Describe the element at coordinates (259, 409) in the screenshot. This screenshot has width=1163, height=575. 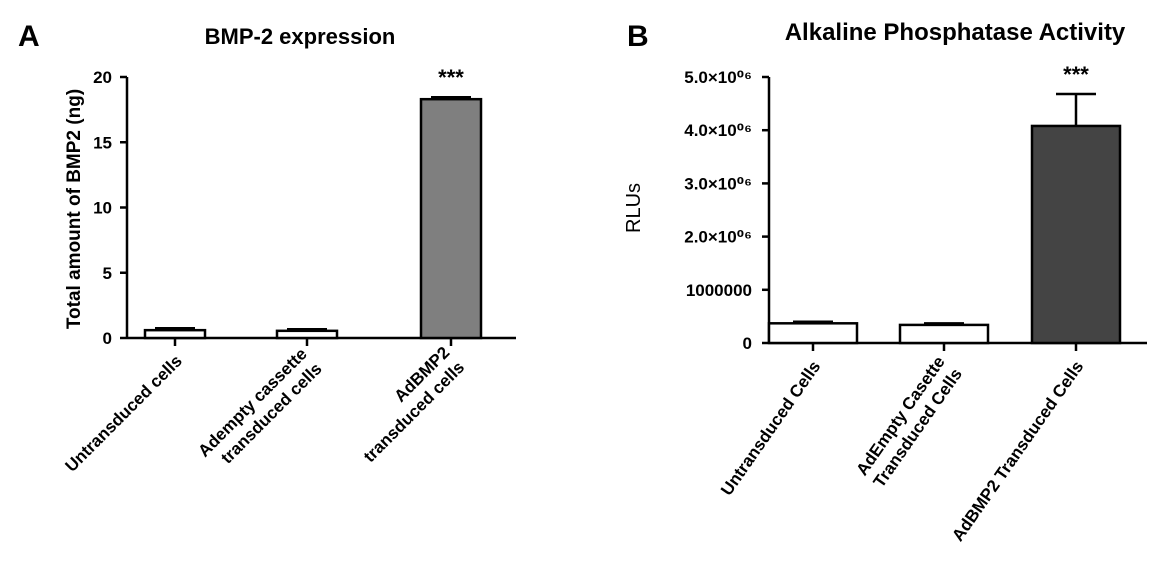
I see `category-label-a: Adempty cassettetransduced cells` at that location.